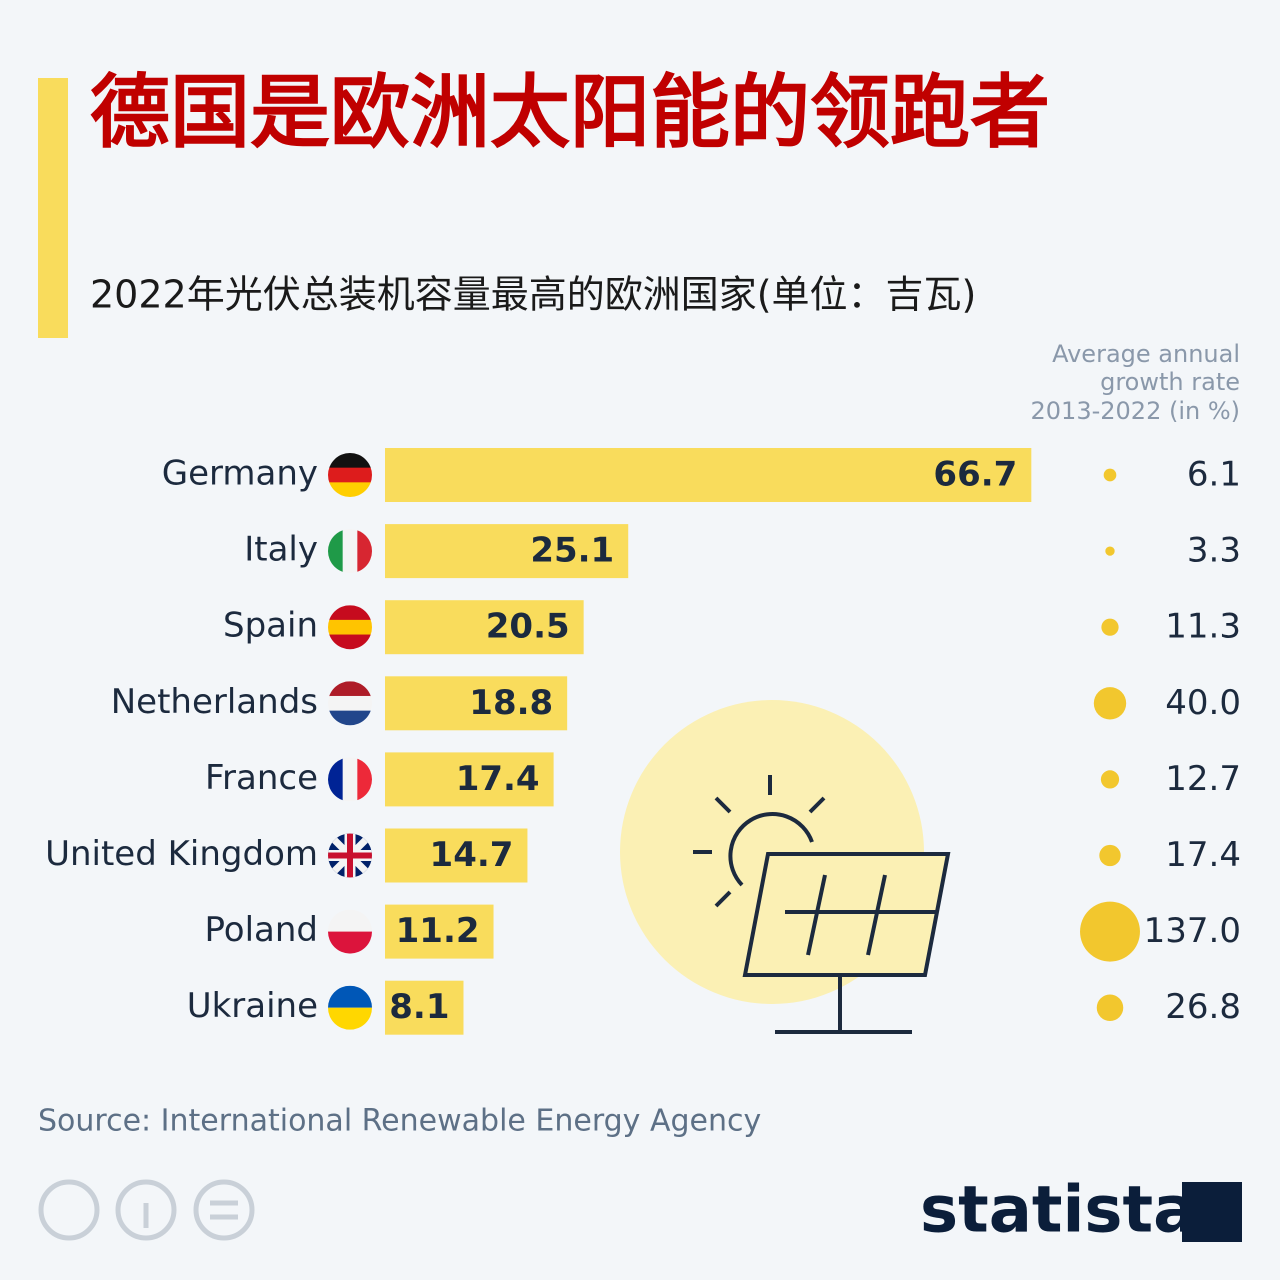 This screenshot has height=1280, width=1280. Describe the element at coordinates (240, 474) in the screenshot. I see `category-label: Germany` at that location.